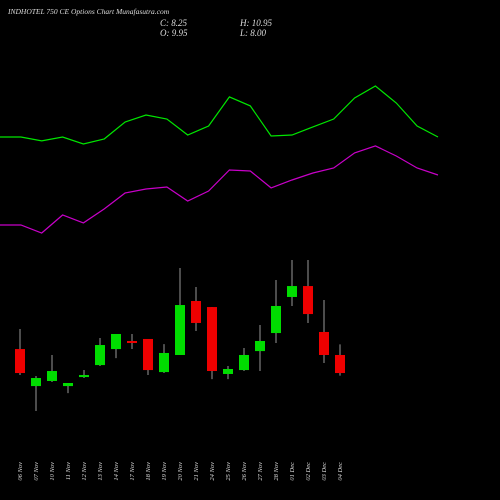  Describe the element at coordinates (212, 471) in the screenshot. I see `x-tick-label: 24 Nov` at that location.